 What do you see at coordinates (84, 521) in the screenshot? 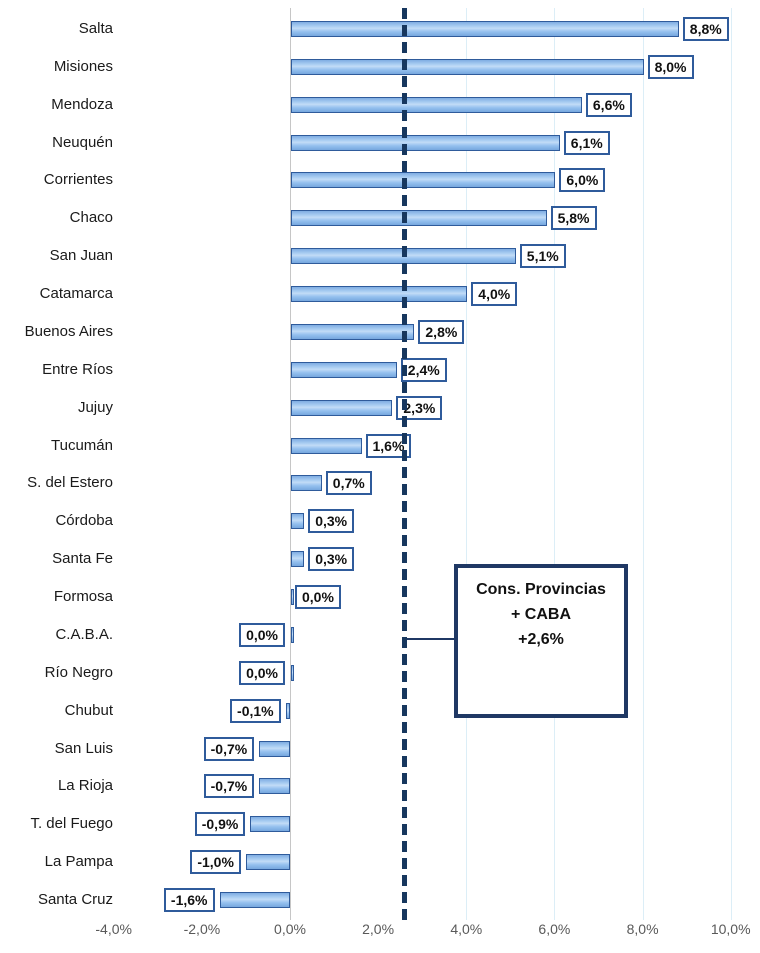
I see `category-label: Córdoba` at bounding box center [84, 521].